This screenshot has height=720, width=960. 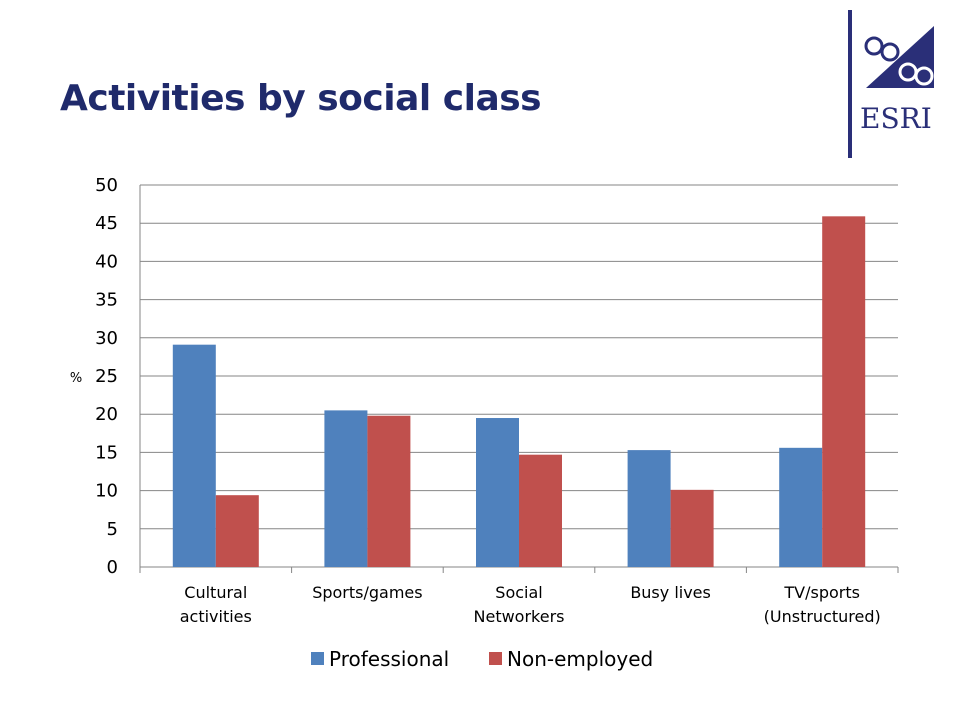 What do you see at coordinates (822, 616) in the screenshot?
I see `x-tick-label: (Unstructured)` at bounding box center [822, 616].